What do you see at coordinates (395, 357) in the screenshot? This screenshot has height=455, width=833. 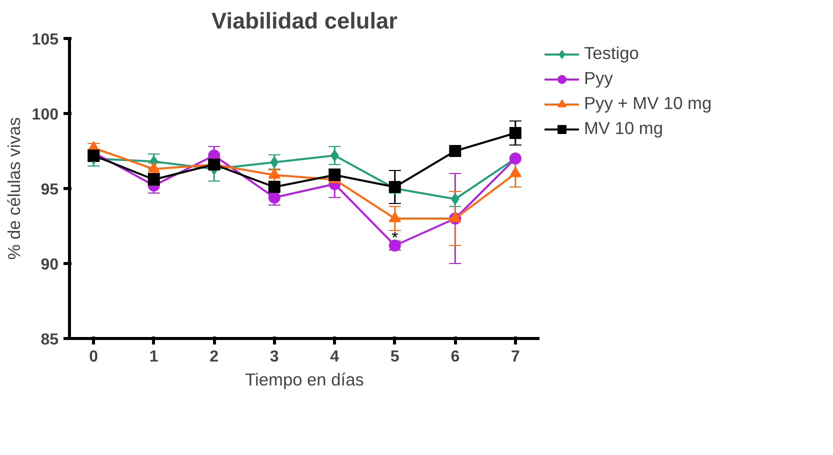 I see `x-tick-label: 5` at bounding box center [395, 357].